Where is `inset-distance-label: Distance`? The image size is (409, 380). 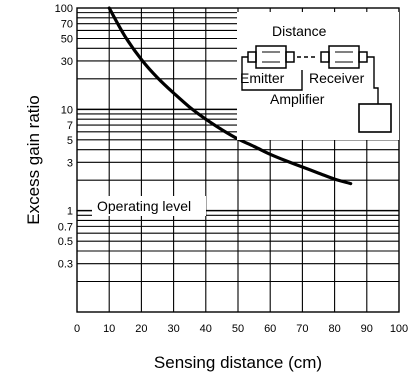 inset-distance-label: Distance is located at coordinates (299, 31).